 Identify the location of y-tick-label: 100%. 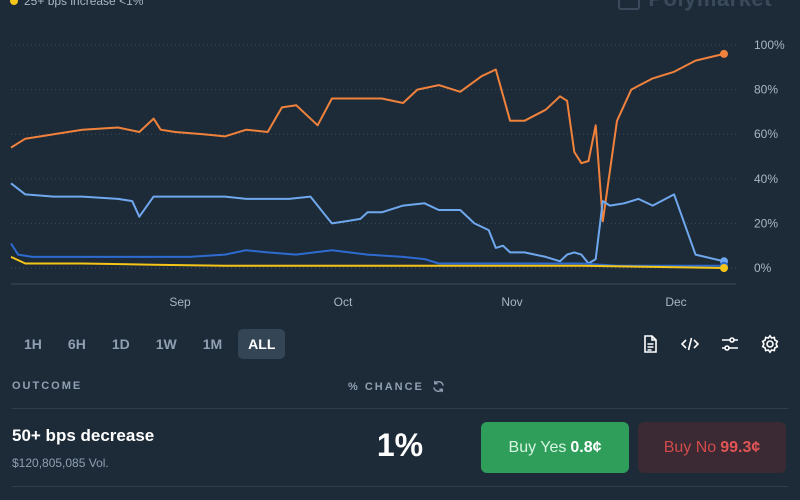
(769, 45).